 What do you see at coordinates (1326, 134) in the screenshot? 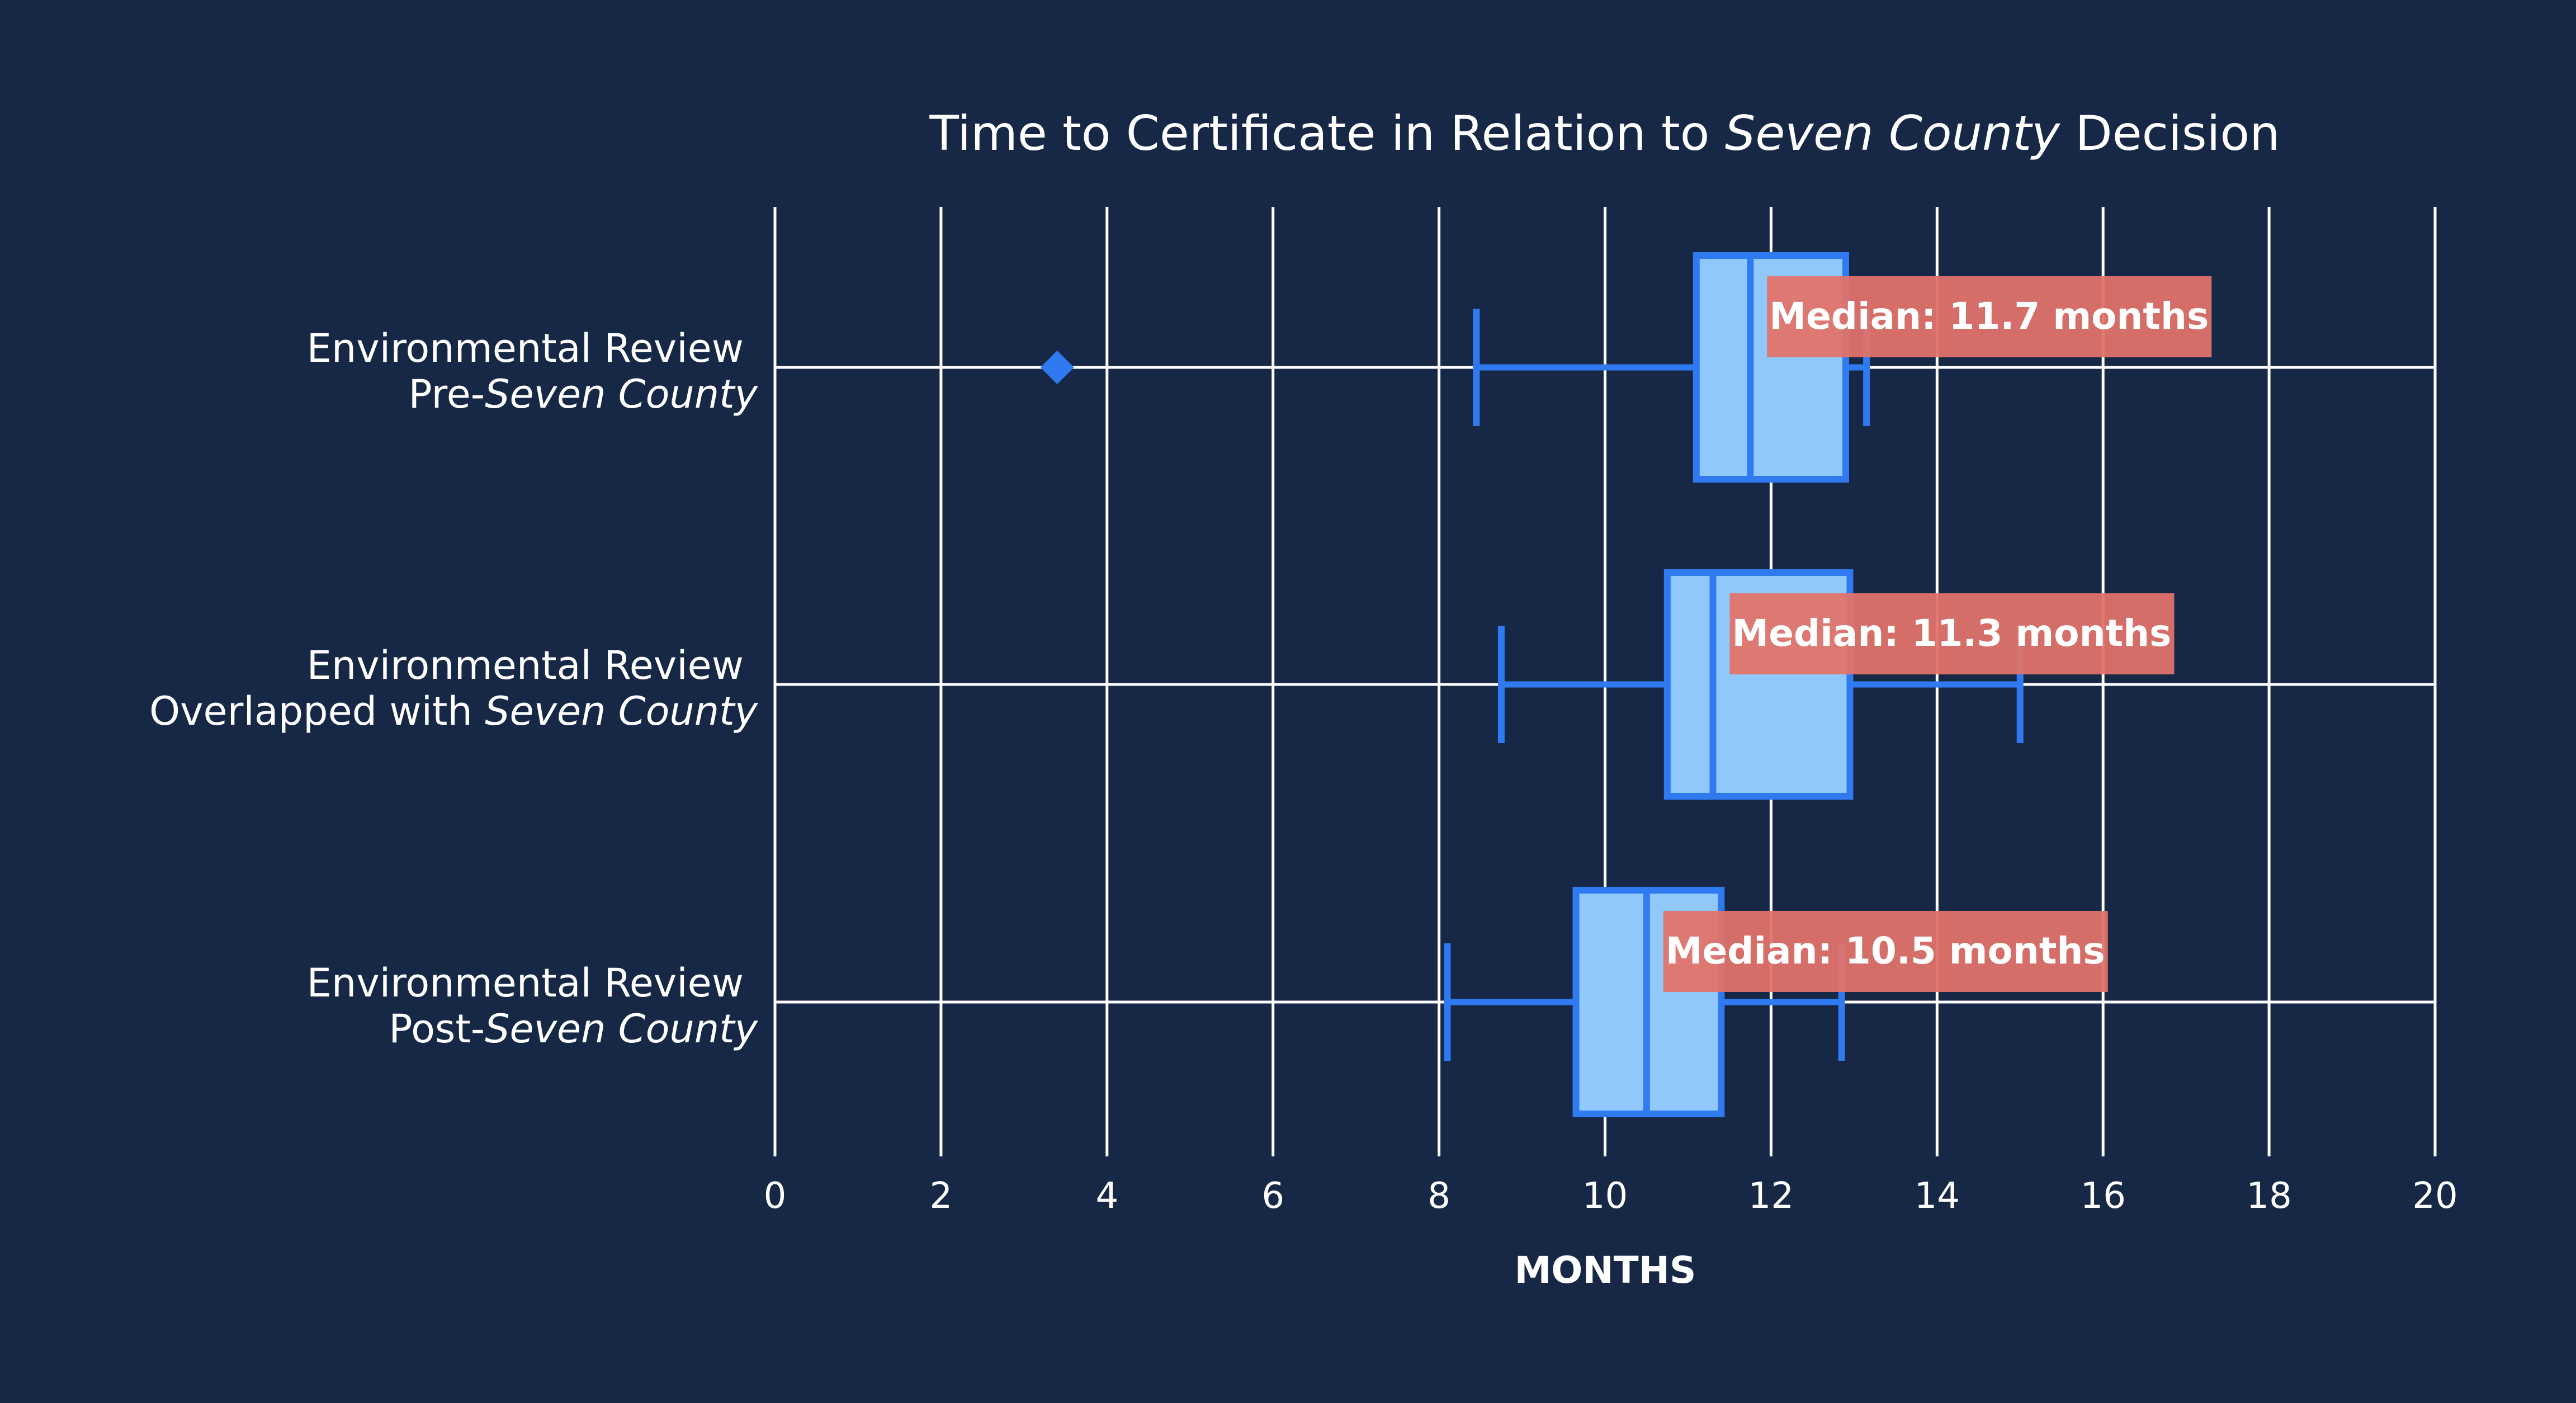
I see `chart-title-part-1: Time to Certificate in Relation to` at bounding box center [1326, 134].